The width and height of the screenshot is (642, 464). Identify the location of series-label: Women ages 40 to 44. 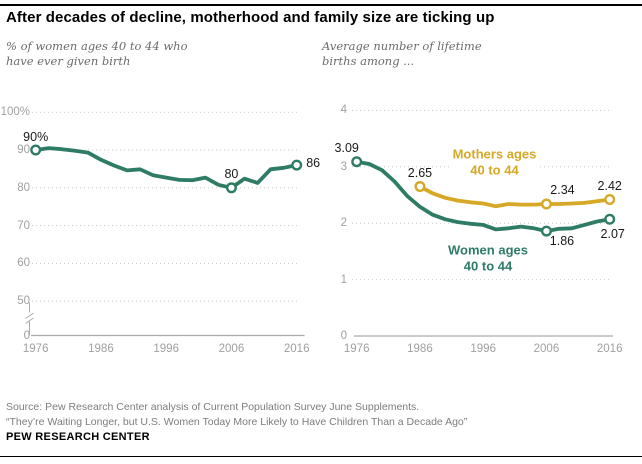
(488, 258).